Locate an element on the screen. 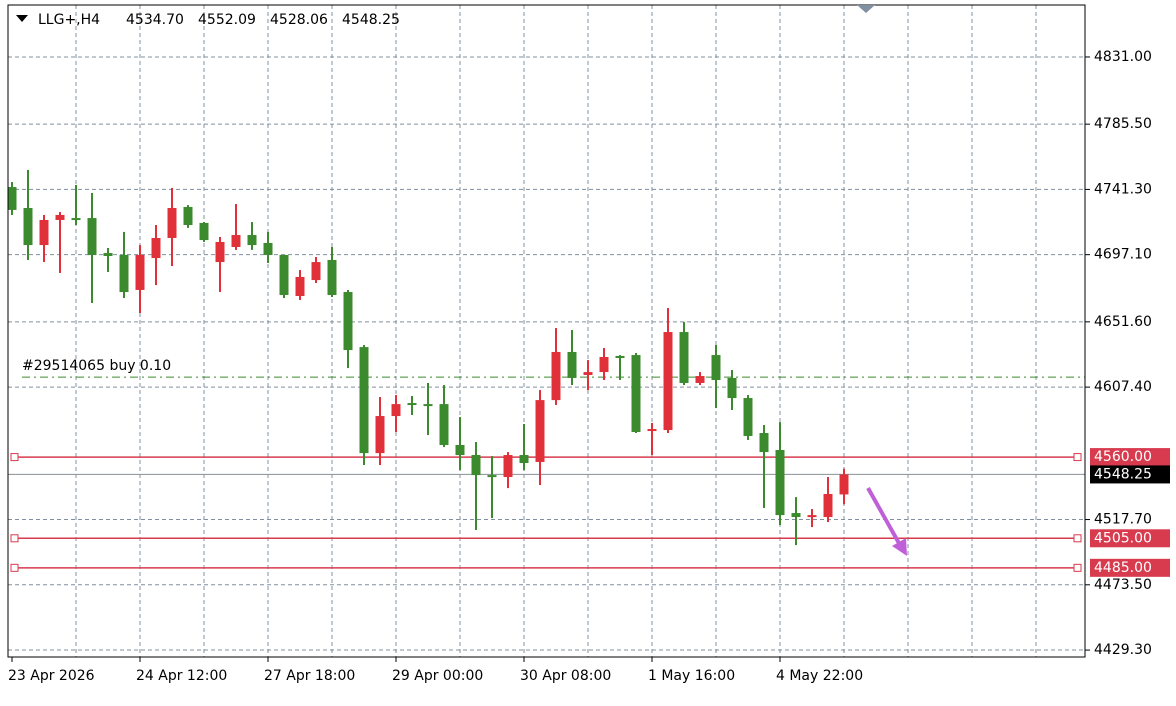  y-tick-label: 4697.10 is located at coordinates (1123, 255).